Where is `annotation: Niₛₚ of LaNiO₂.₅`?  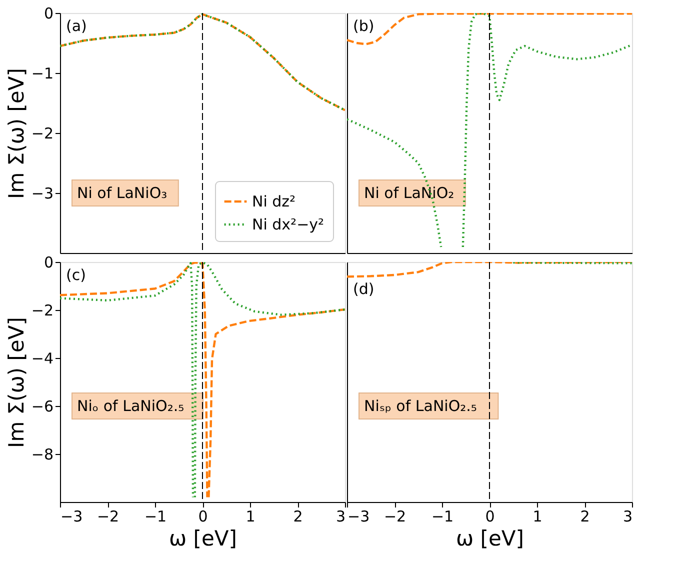
annotation: Niₛₚ of LaNiO₂.₅ is located at coordinates (420, 406).